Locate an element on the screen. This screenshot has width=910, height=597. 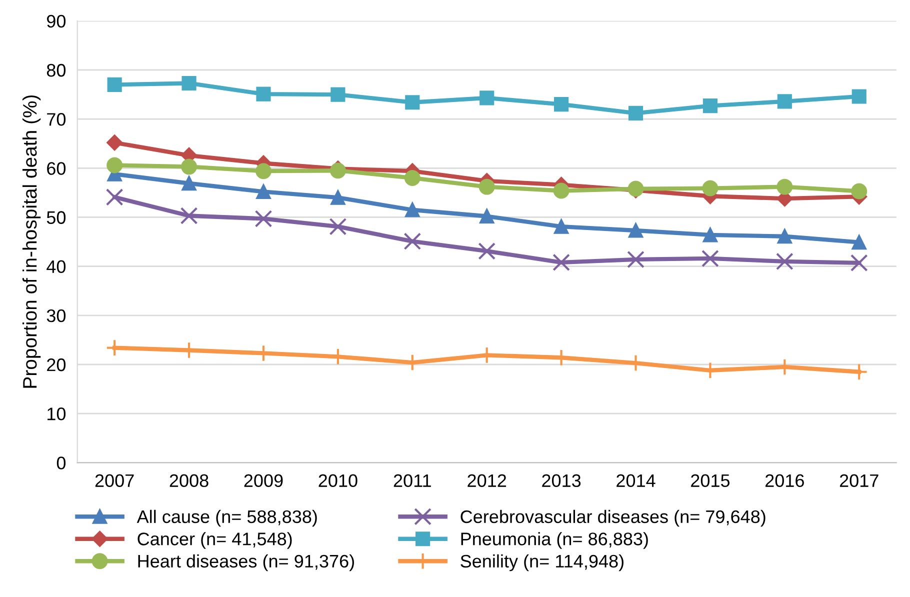
legend-label: All cause (n= 588,838) is located at coordinates (226, 518).